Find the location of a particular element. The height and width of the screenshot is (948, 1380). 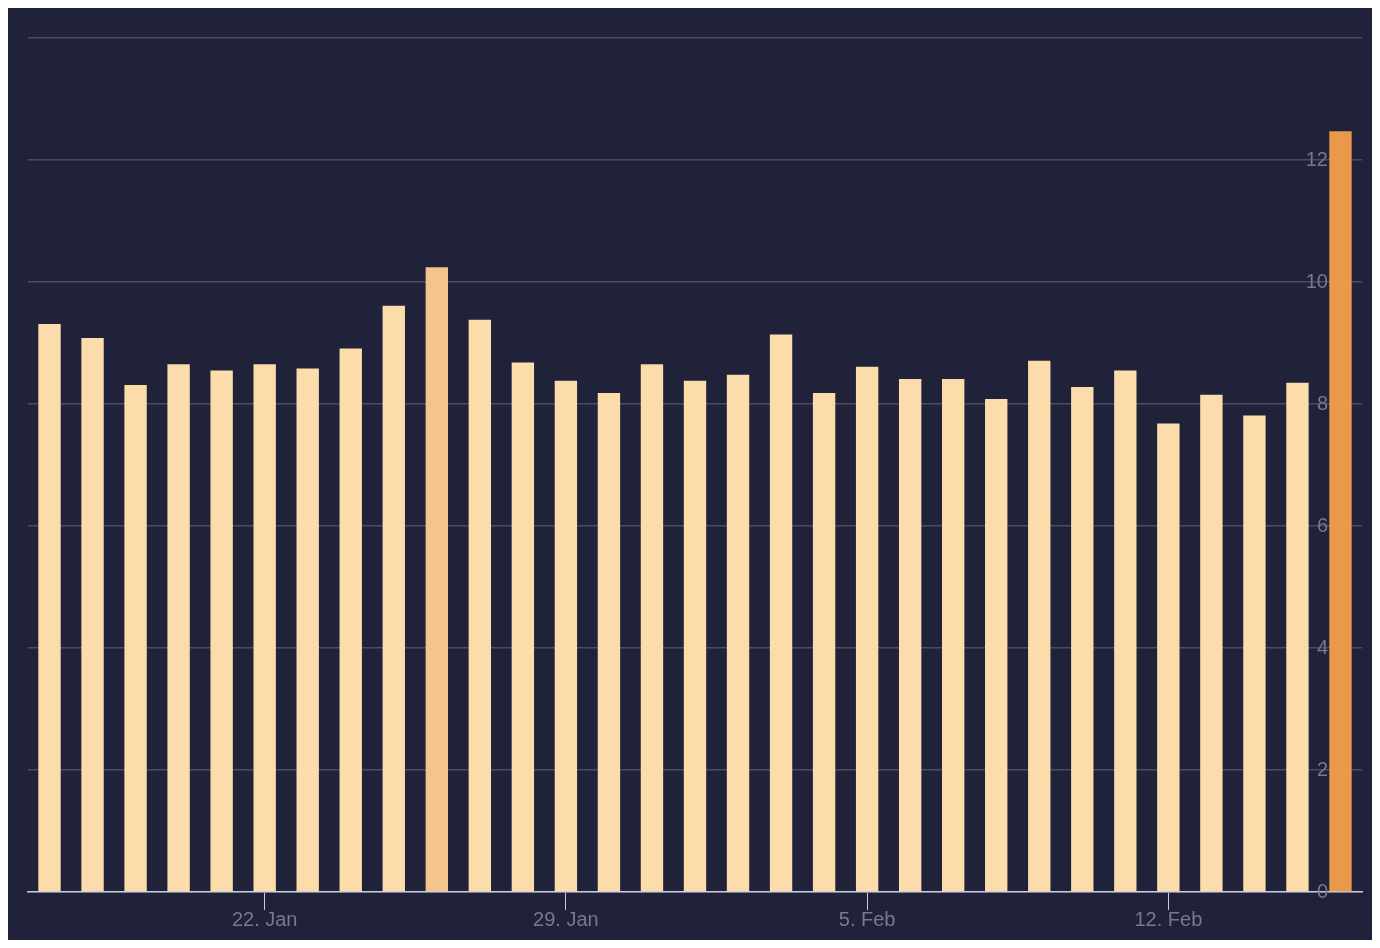

y-tick-label: 10 is located at coordinates (1316, 280).